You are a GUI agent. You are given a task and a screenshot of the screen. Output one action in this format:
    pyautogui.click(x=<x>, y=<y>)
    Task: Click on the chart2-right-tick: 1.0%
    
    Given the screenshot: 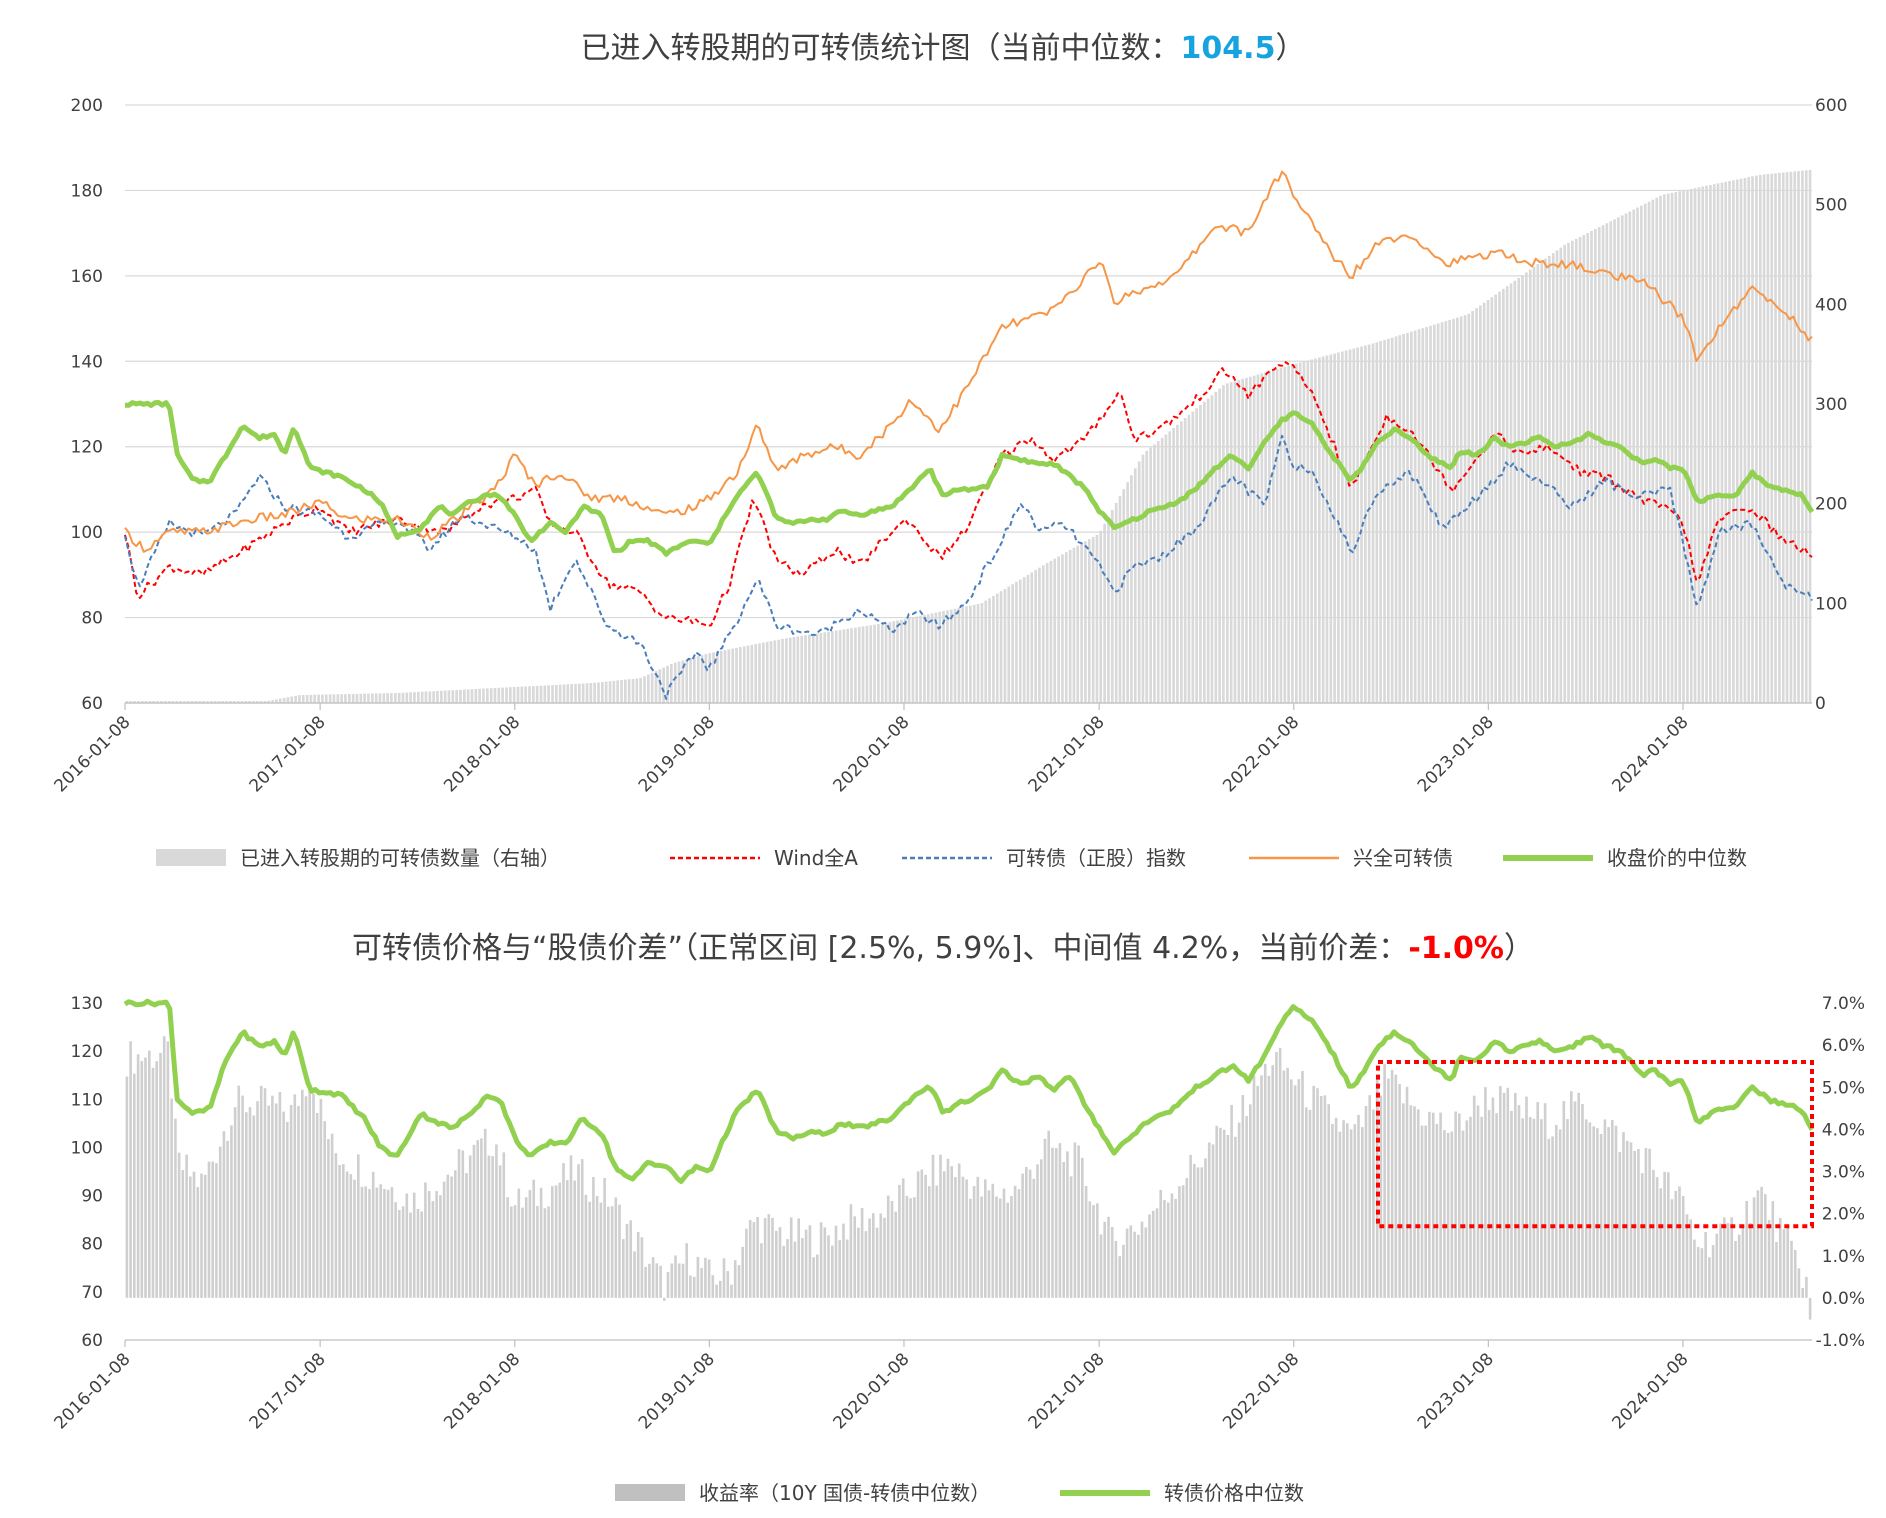 What is the action you would take?
    pyautogui.click(x=1843, y=1257)
    